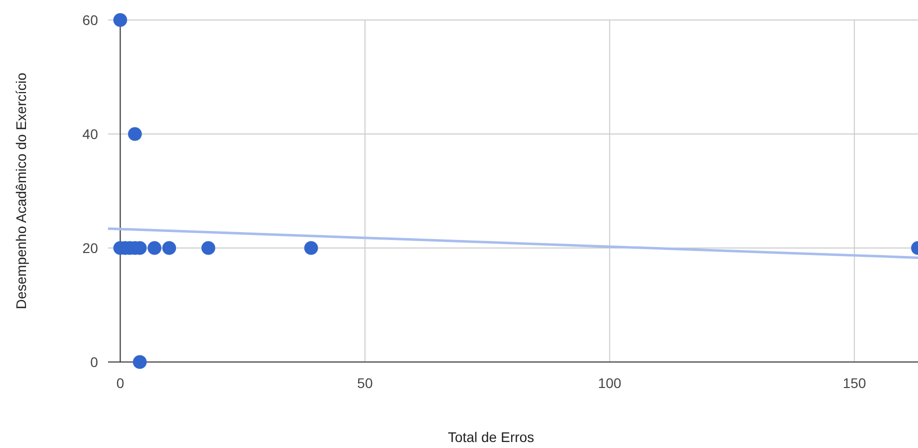  I want to click on y-tick-label: 60, so click(90, 20).